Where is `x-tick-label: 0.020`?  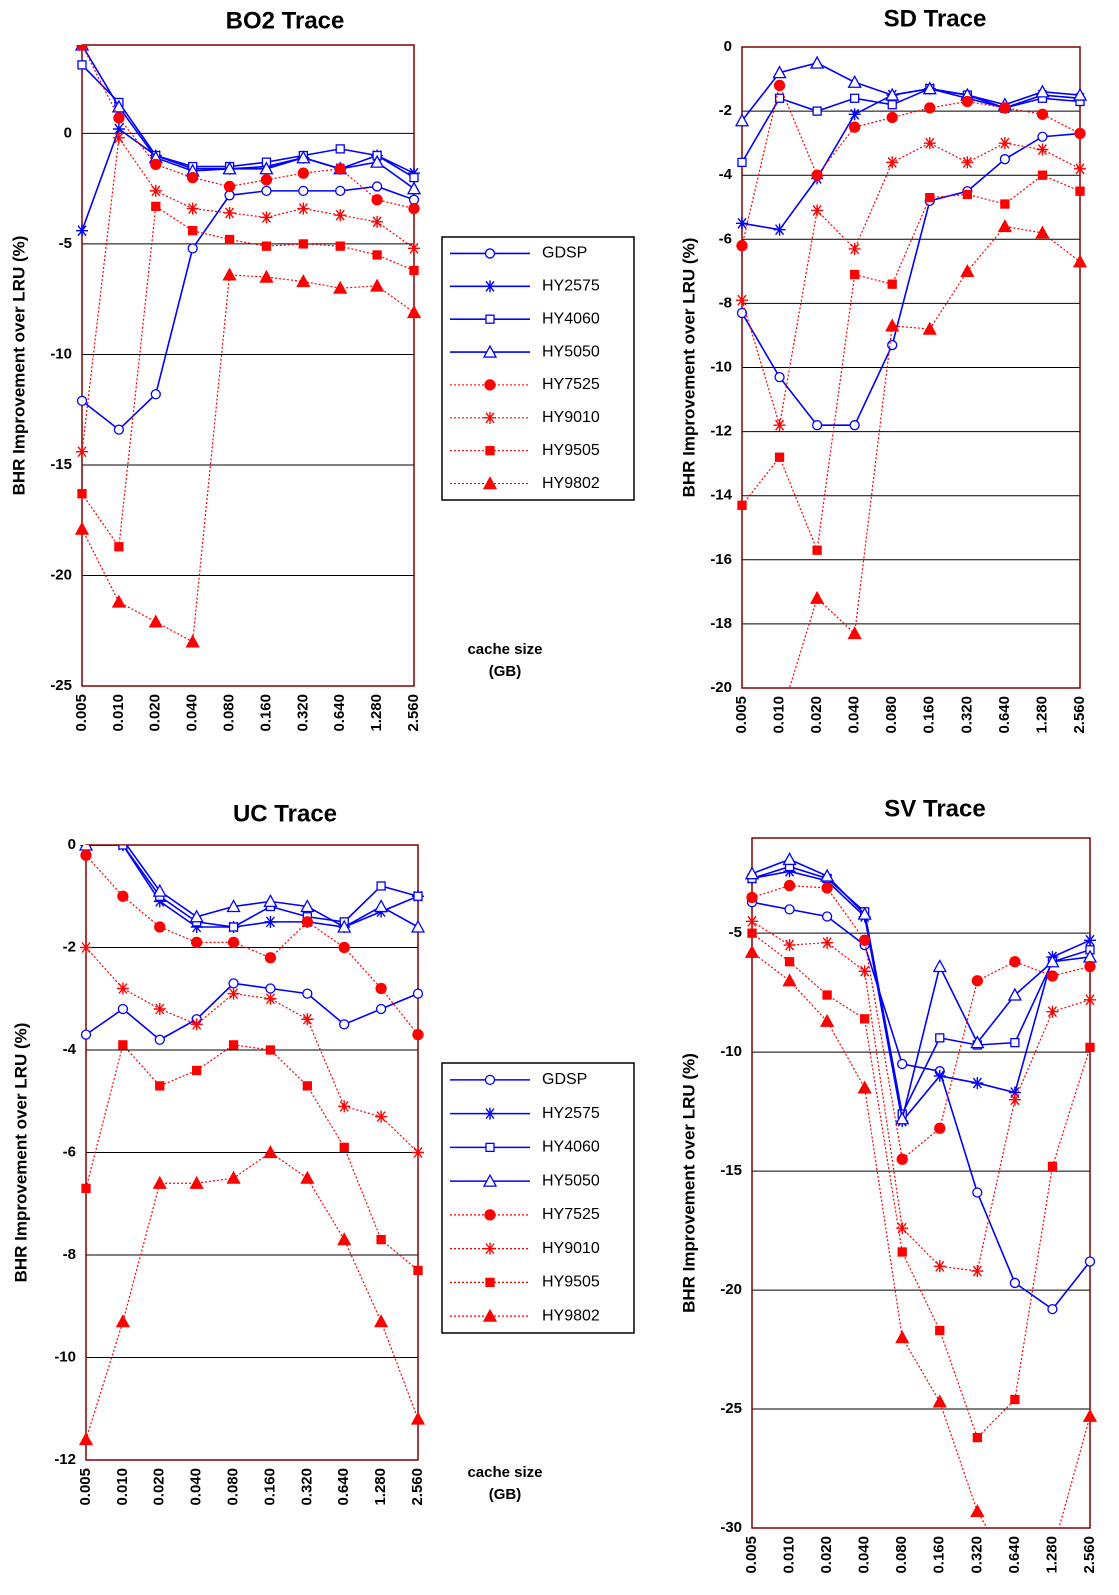 x-tick-label: 0.020 is located at coordinates (159, 1487).